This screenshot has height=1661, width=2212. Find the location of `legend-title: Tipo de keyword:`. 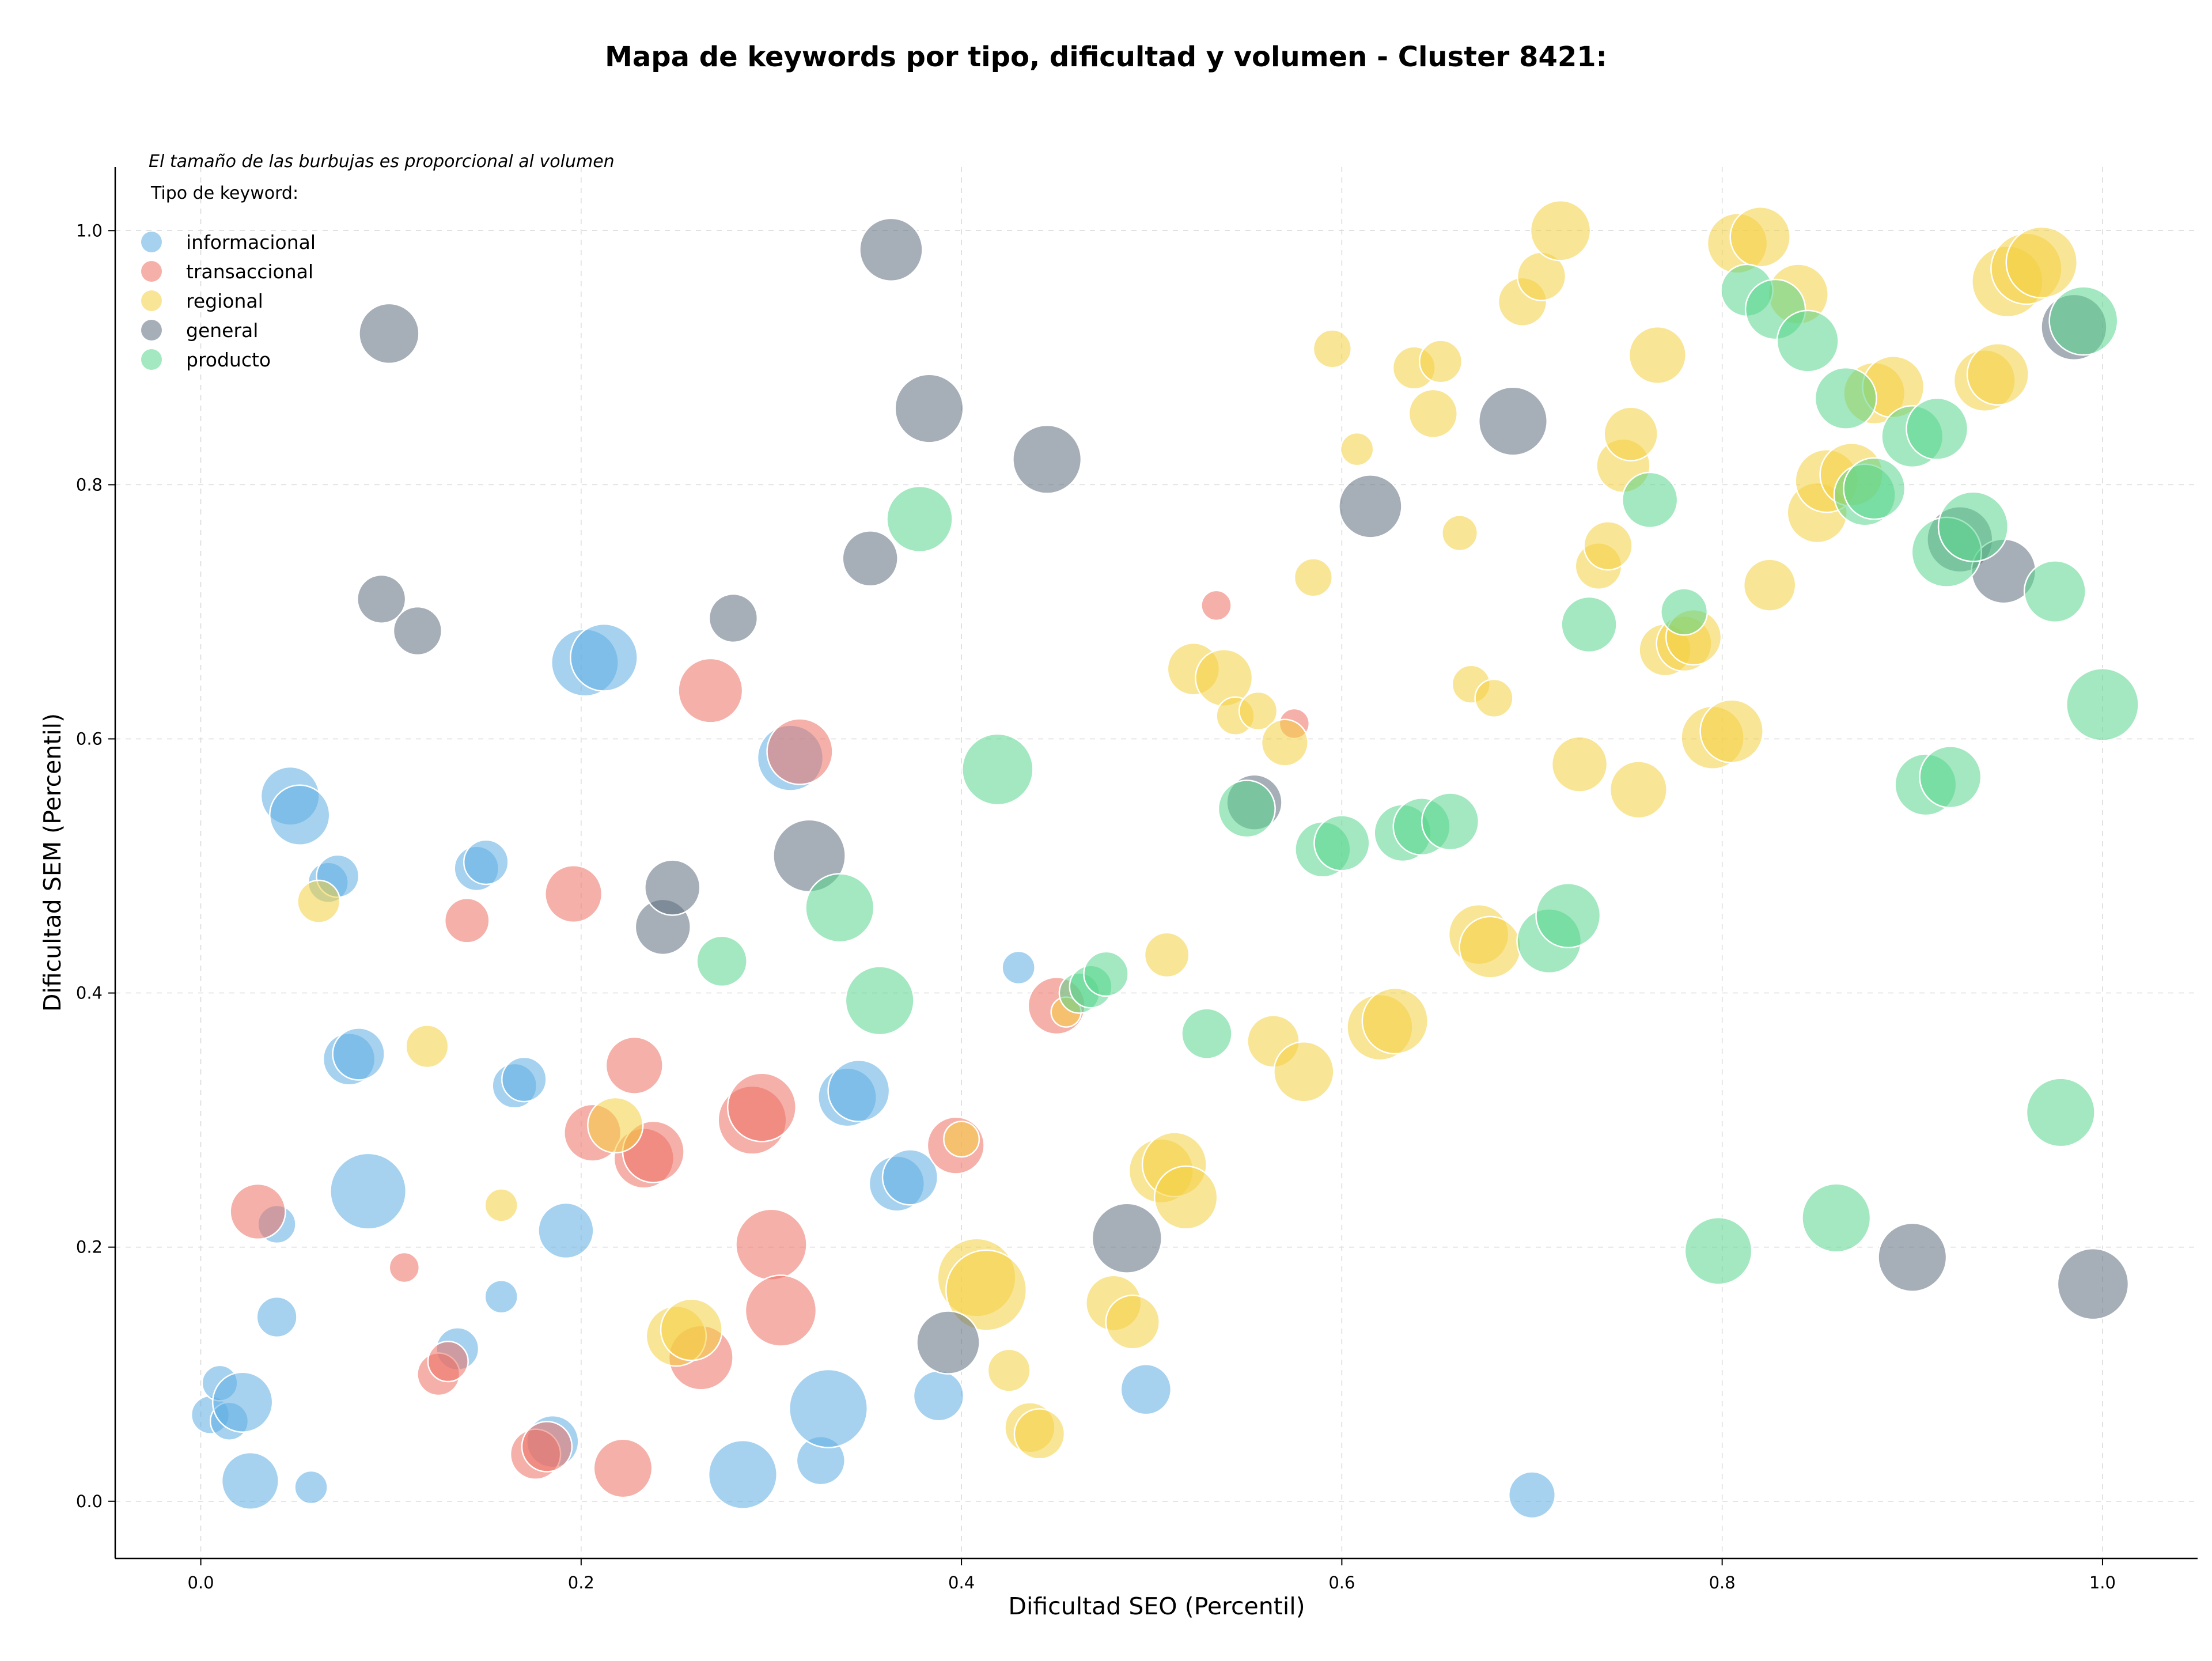

legend-title: Tipo de keyword: is located at coordinates (224, 193).